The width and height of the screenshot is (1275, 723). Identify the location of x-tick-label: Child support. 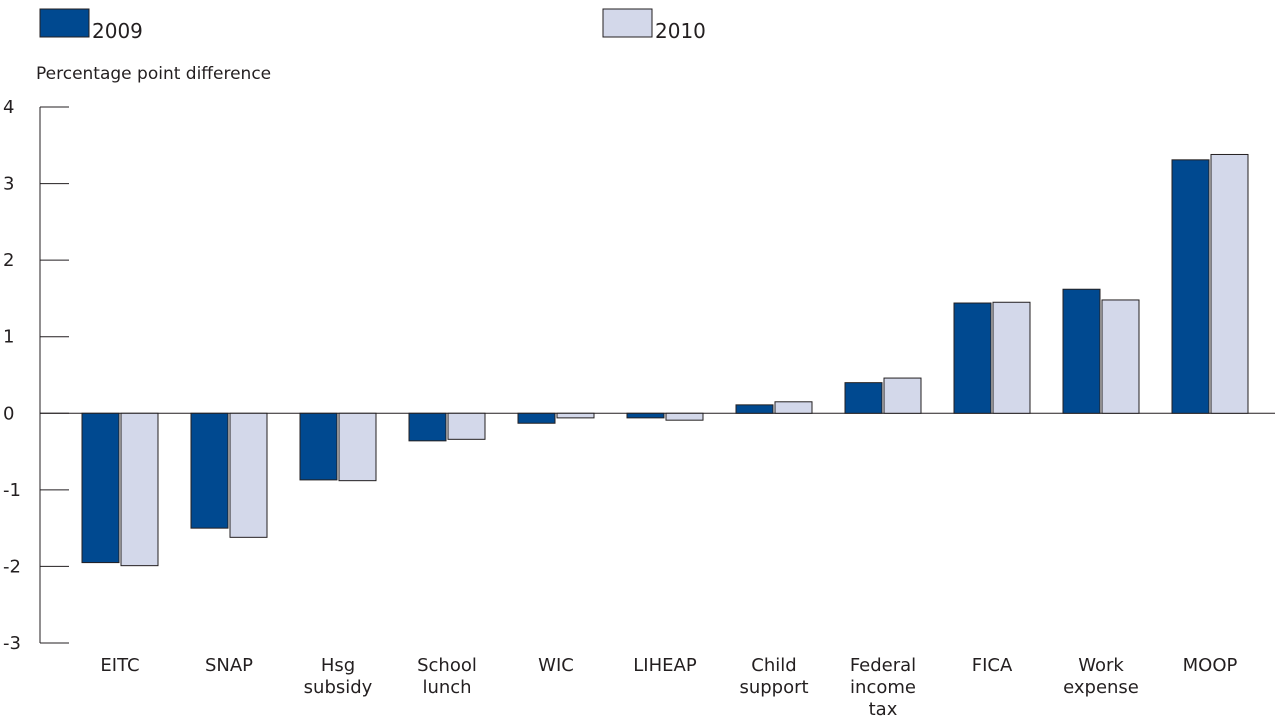
(773, 676).